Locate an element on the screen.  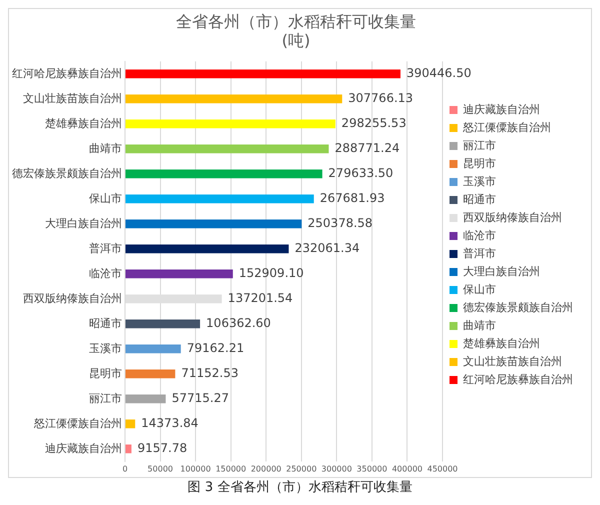
legend-label: 怒江傈僳族自治州 is located at coordinates (506, 127).